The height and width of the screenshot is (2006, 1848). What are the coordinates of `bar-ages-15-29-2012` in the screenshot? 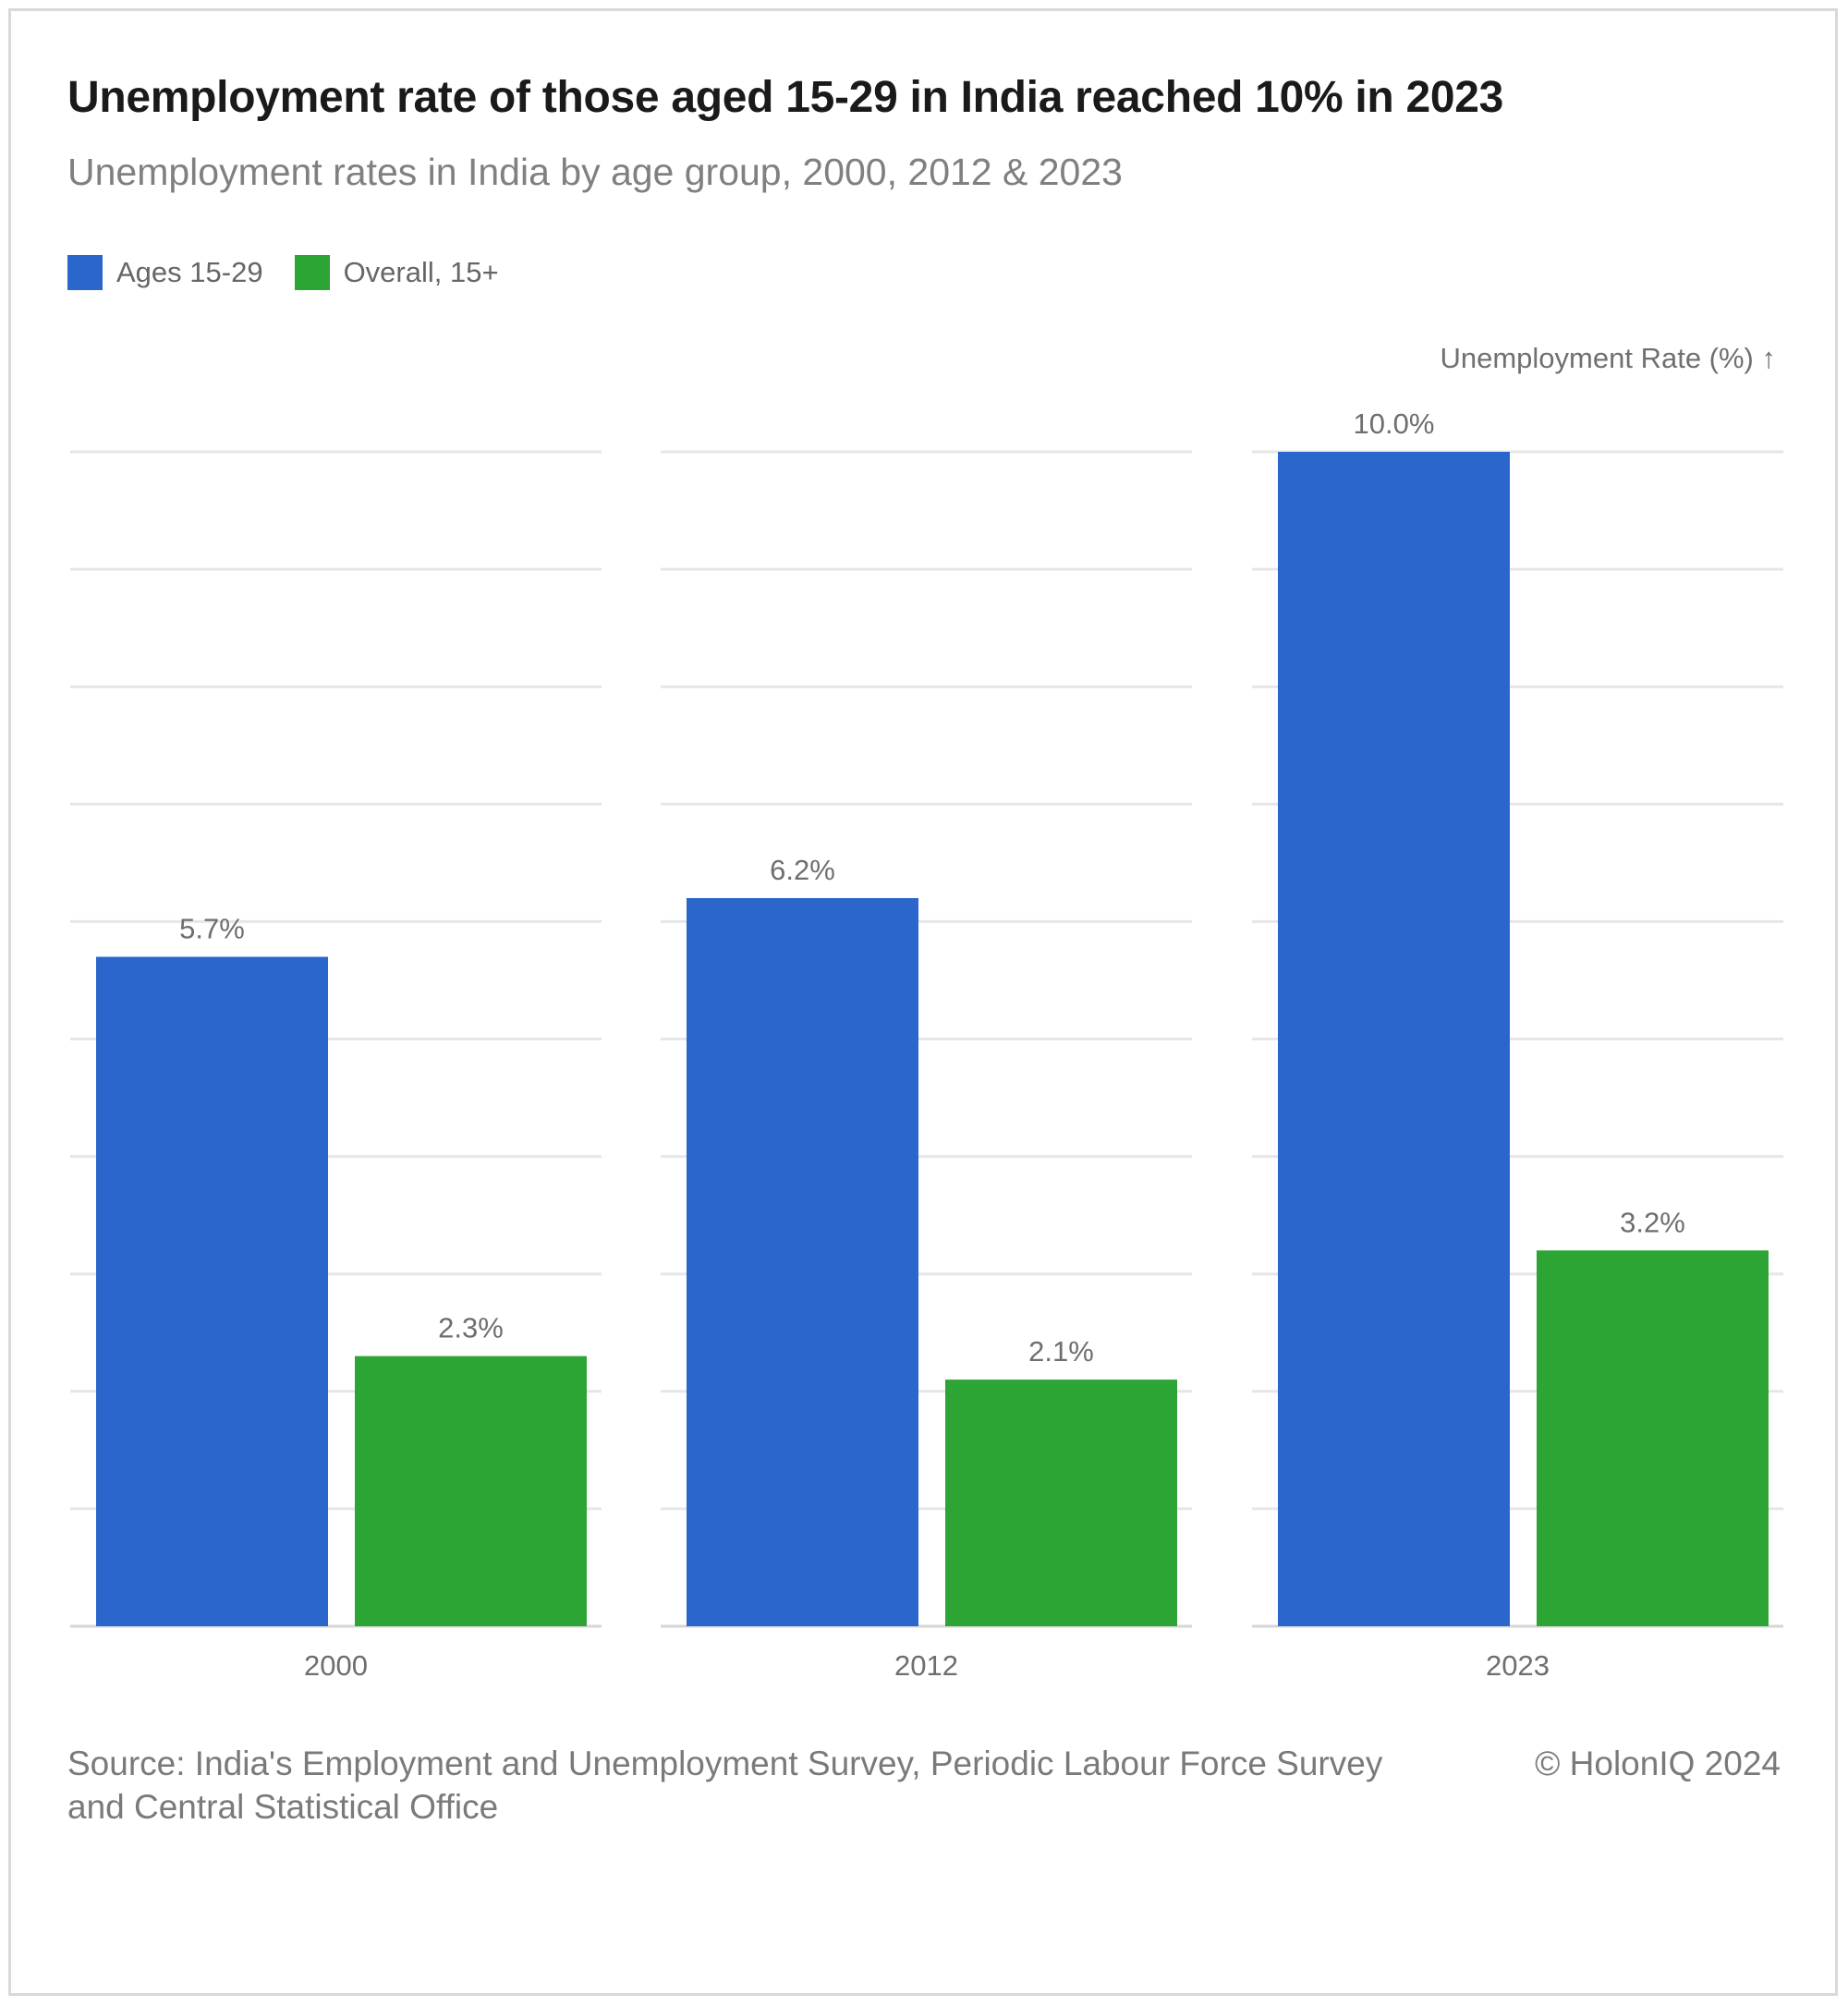 It's located at (802, 1261).